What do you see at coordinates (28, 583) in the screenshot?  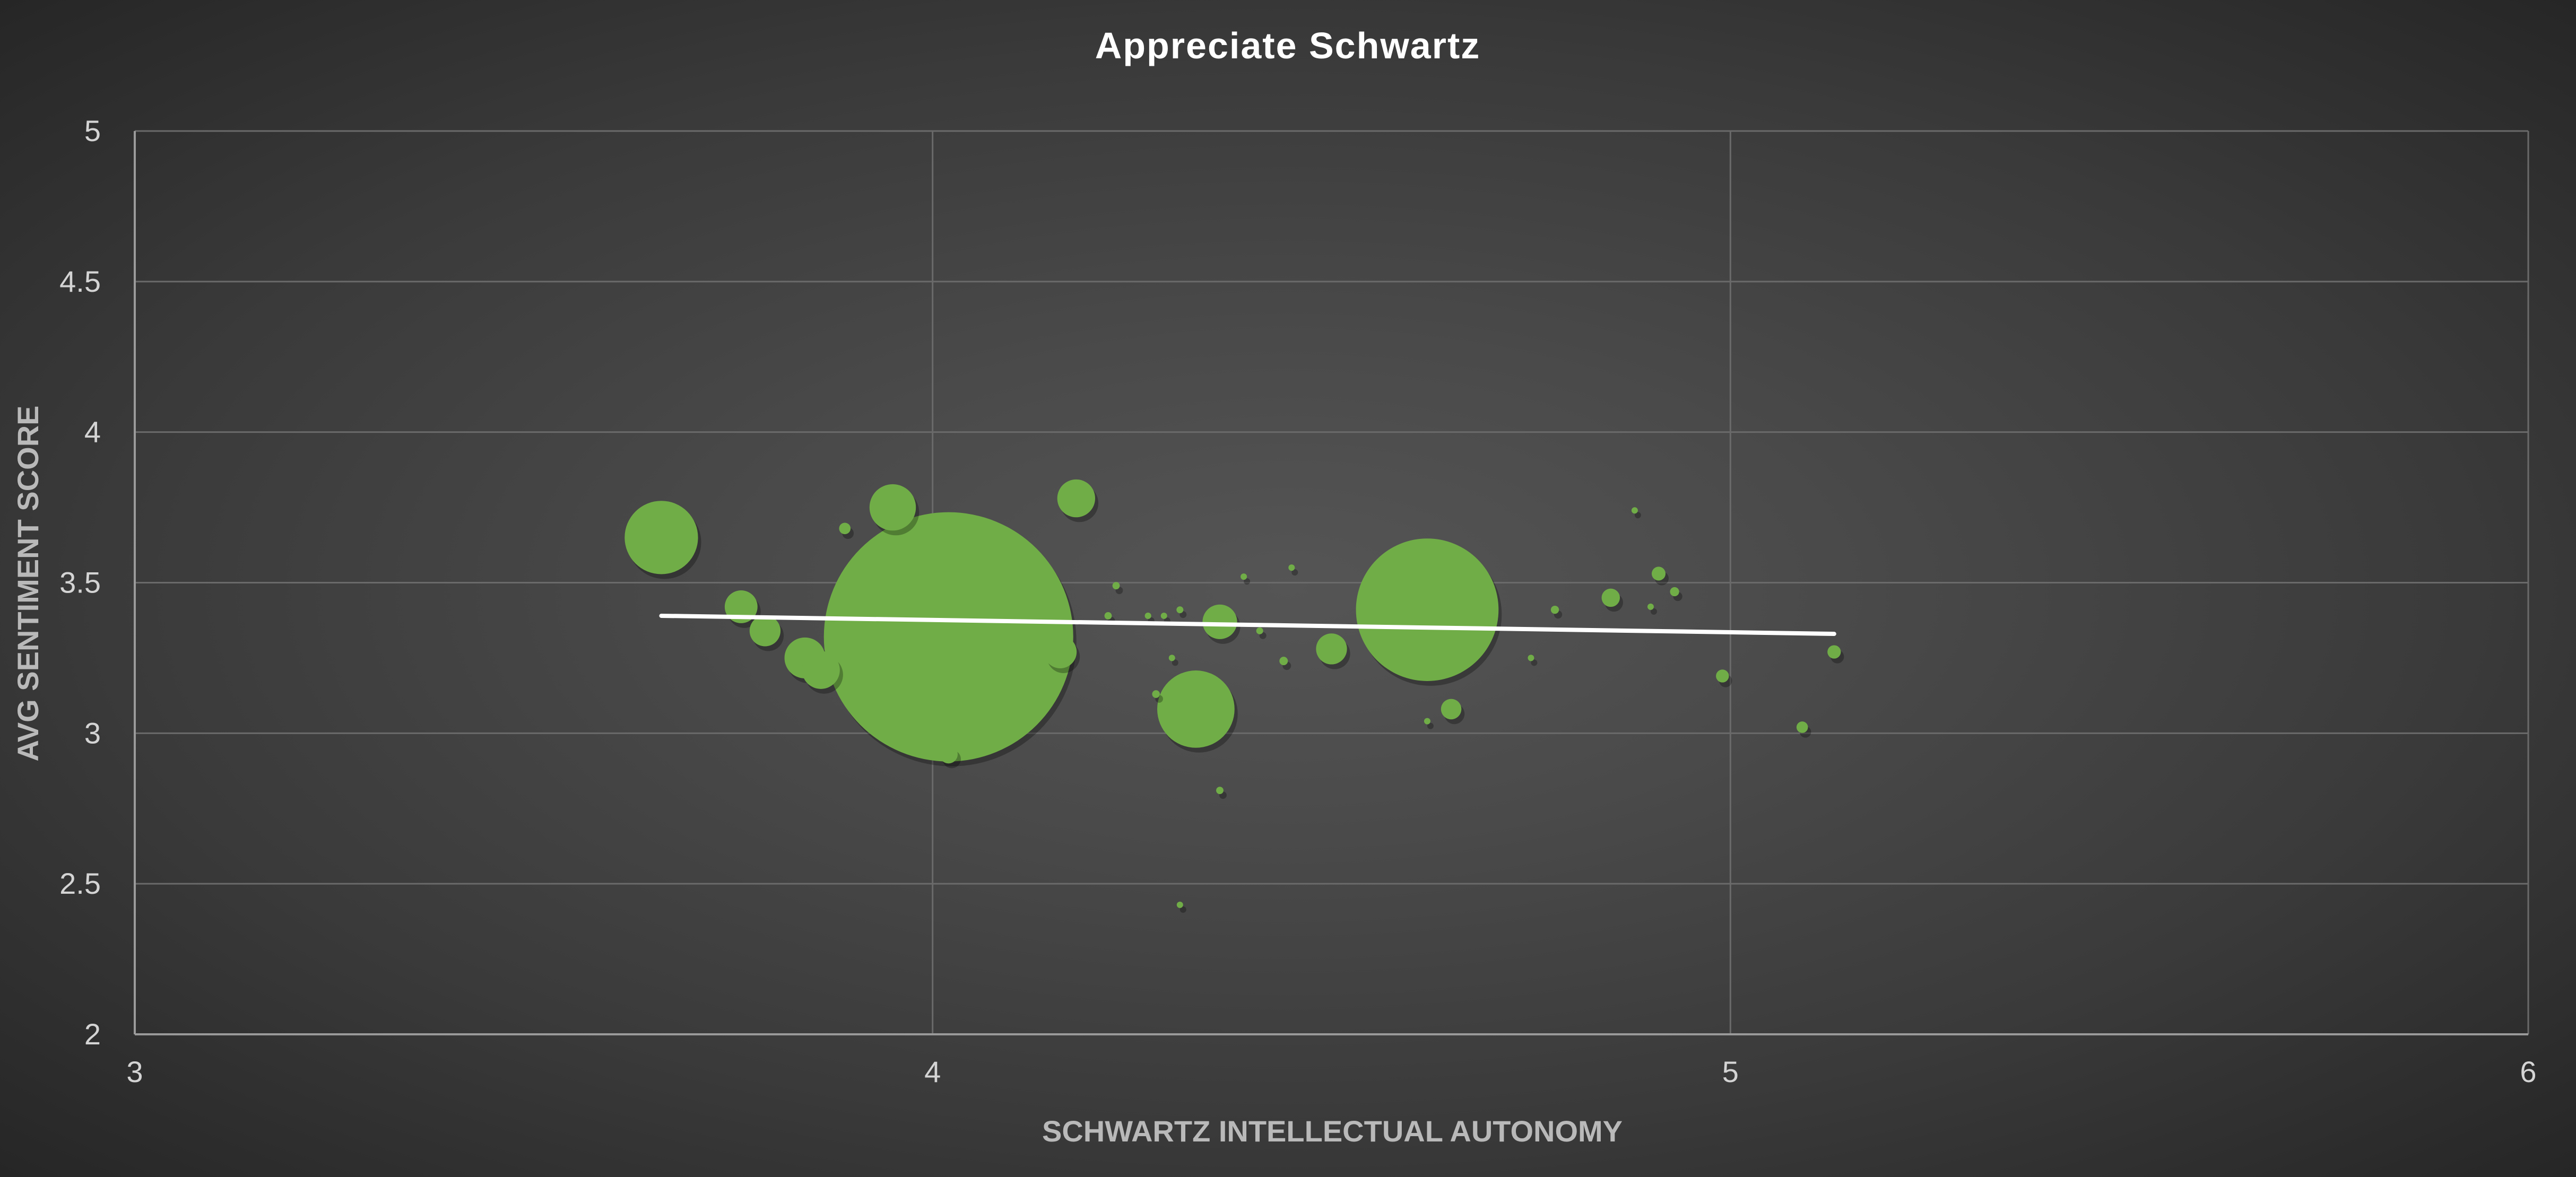 I see `y-axis-title: AVG SENTIMENT SCORE` at bounding box center [28, 583].